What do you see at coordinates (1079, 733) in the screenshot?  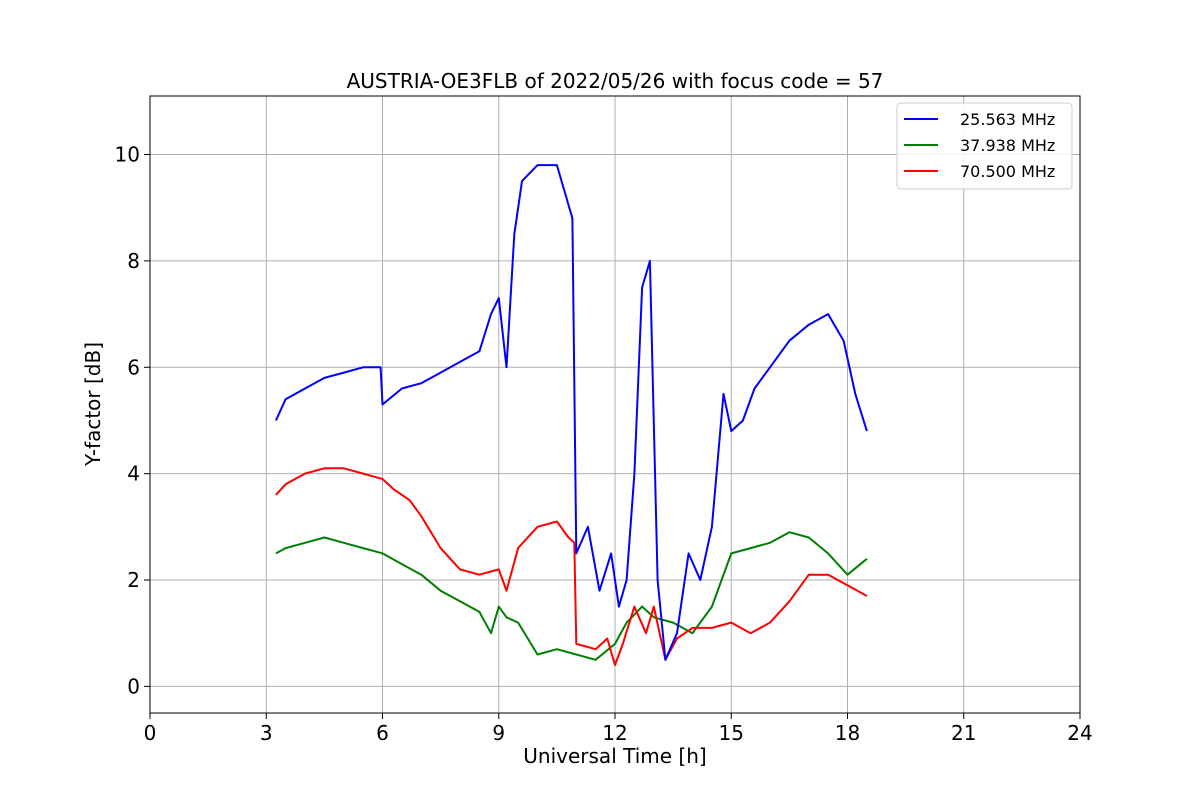 I see `x-tick-label: 24` at bounding box center [1079, 733].